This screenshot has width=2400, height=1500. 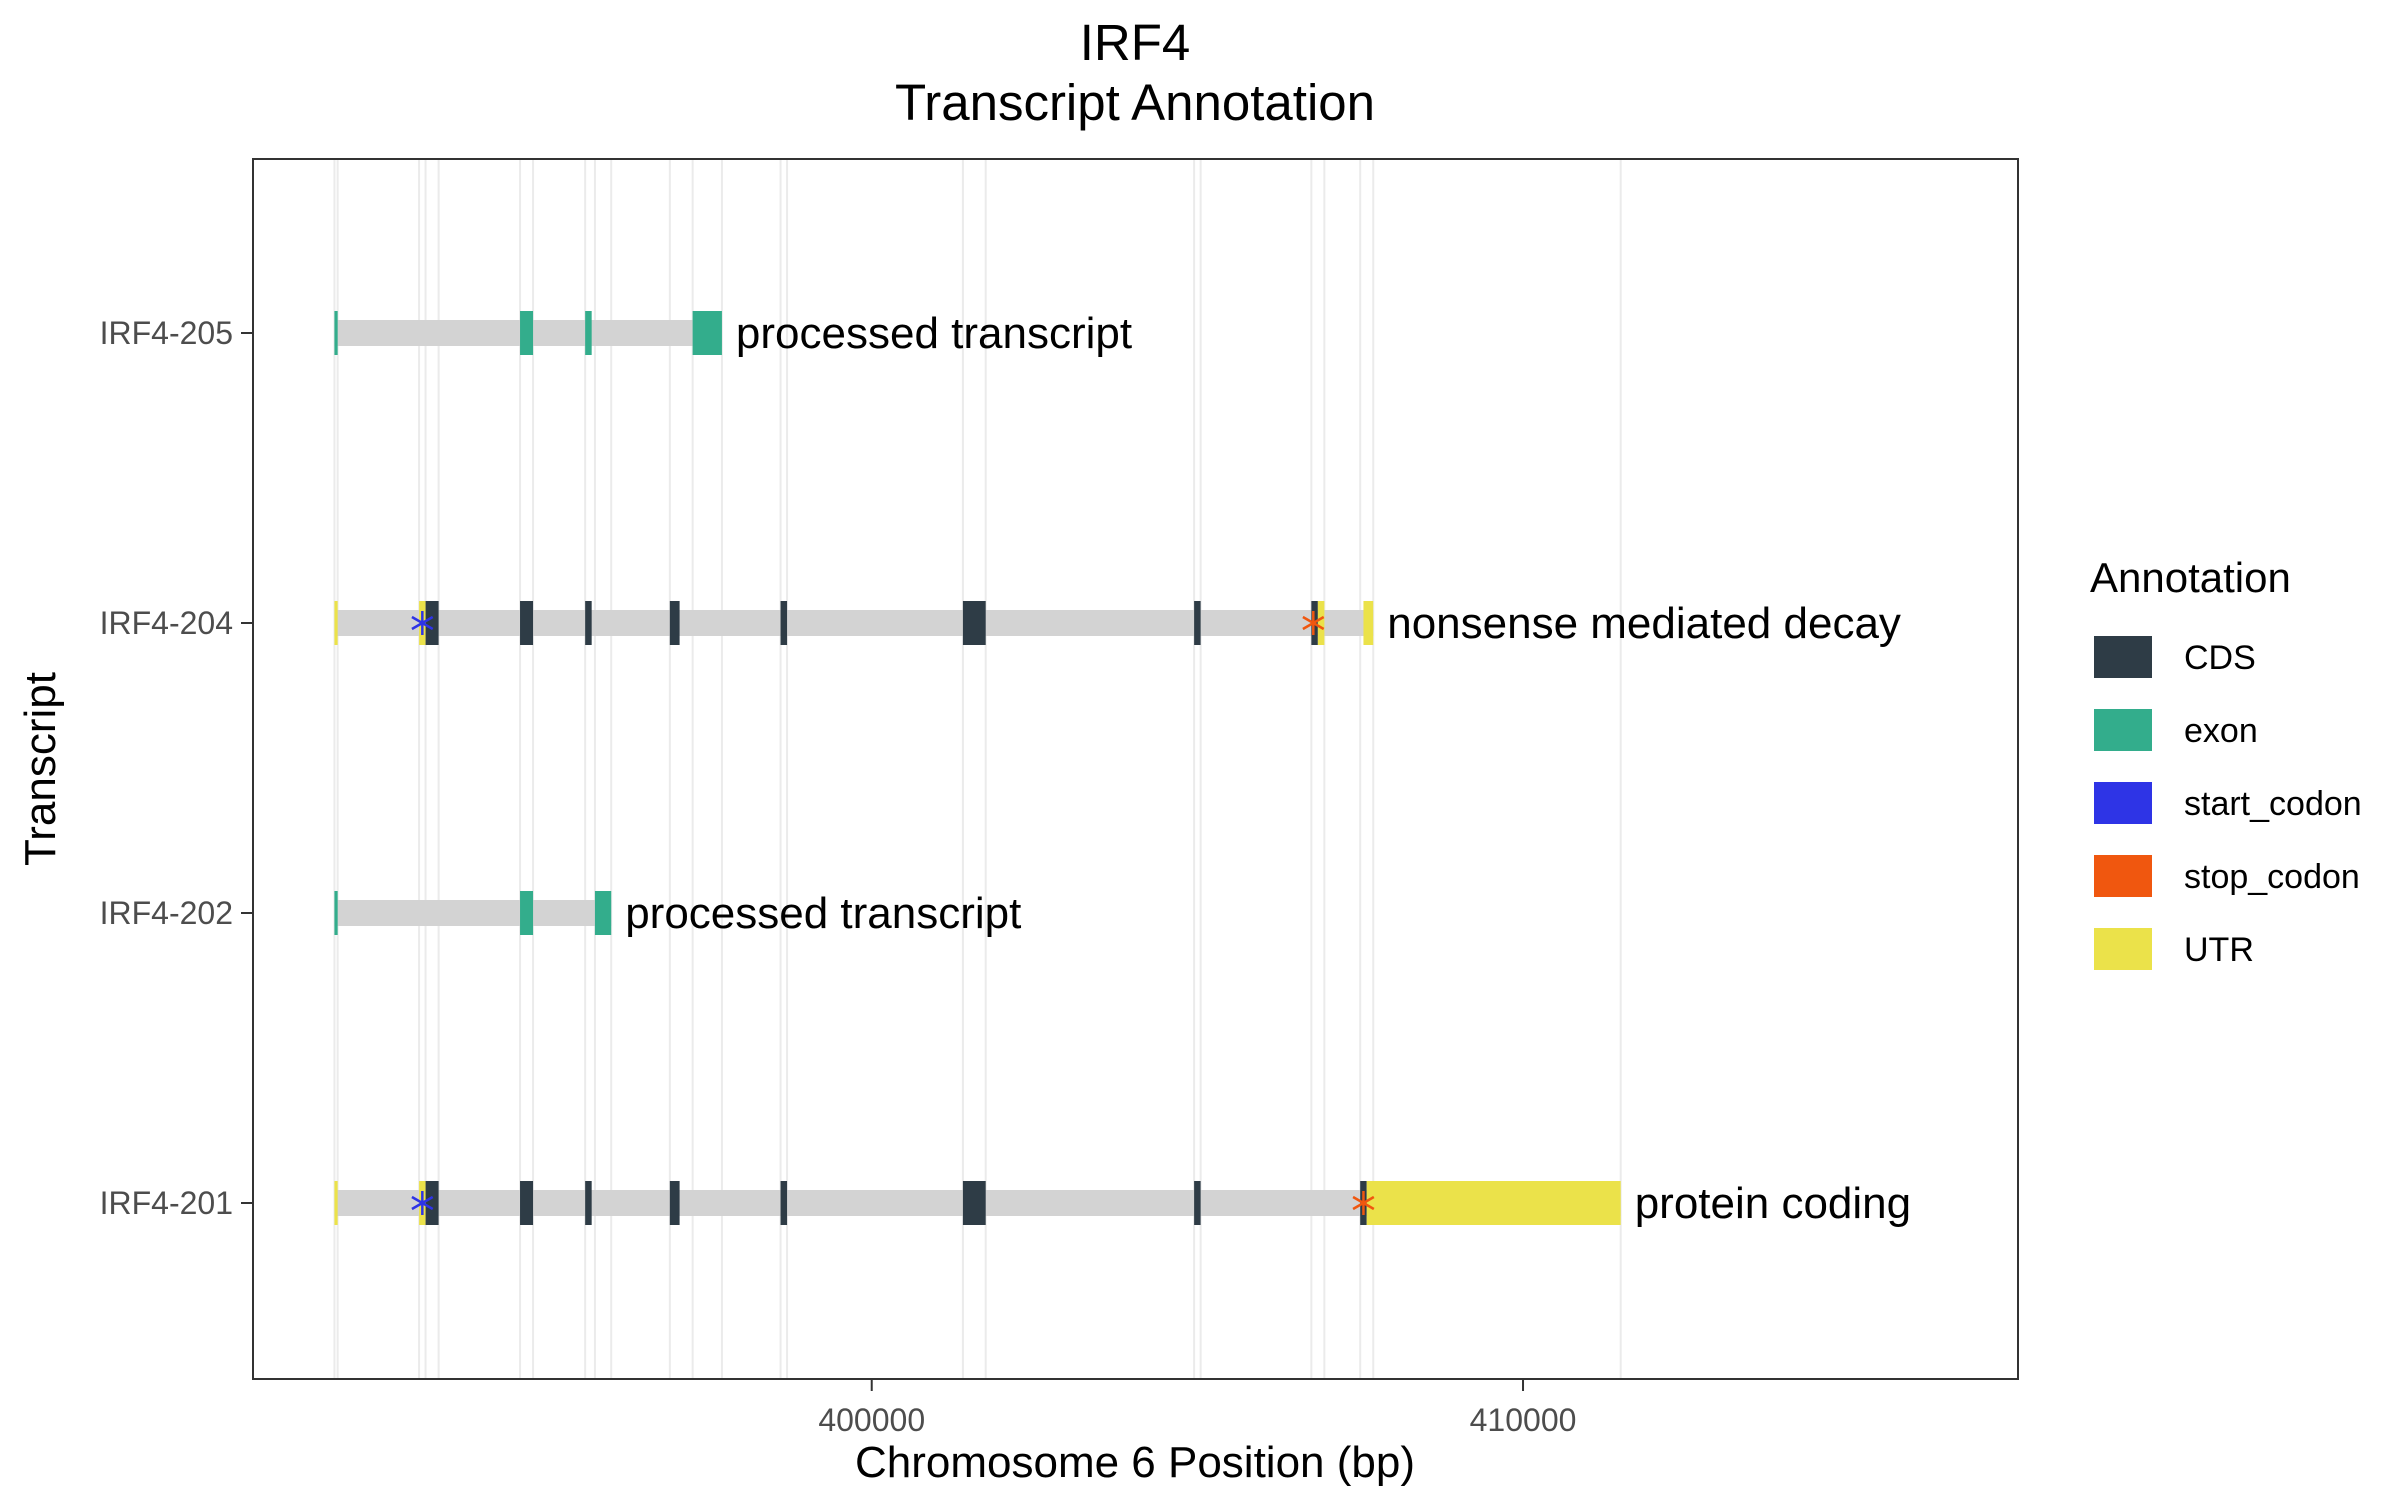 I want to click on y-tick-label: IRF4-201, so click(x=166, y=1203).